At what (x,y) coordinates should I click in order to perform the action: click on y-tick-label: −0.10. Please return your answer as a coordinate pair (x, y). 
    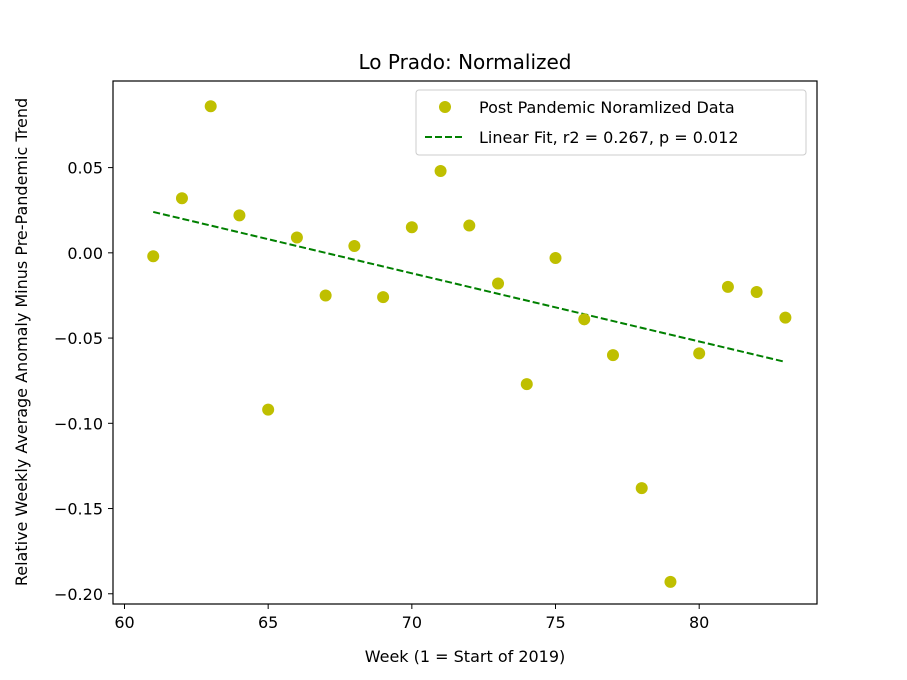
    Looking at the image, I should click on (78, 423).